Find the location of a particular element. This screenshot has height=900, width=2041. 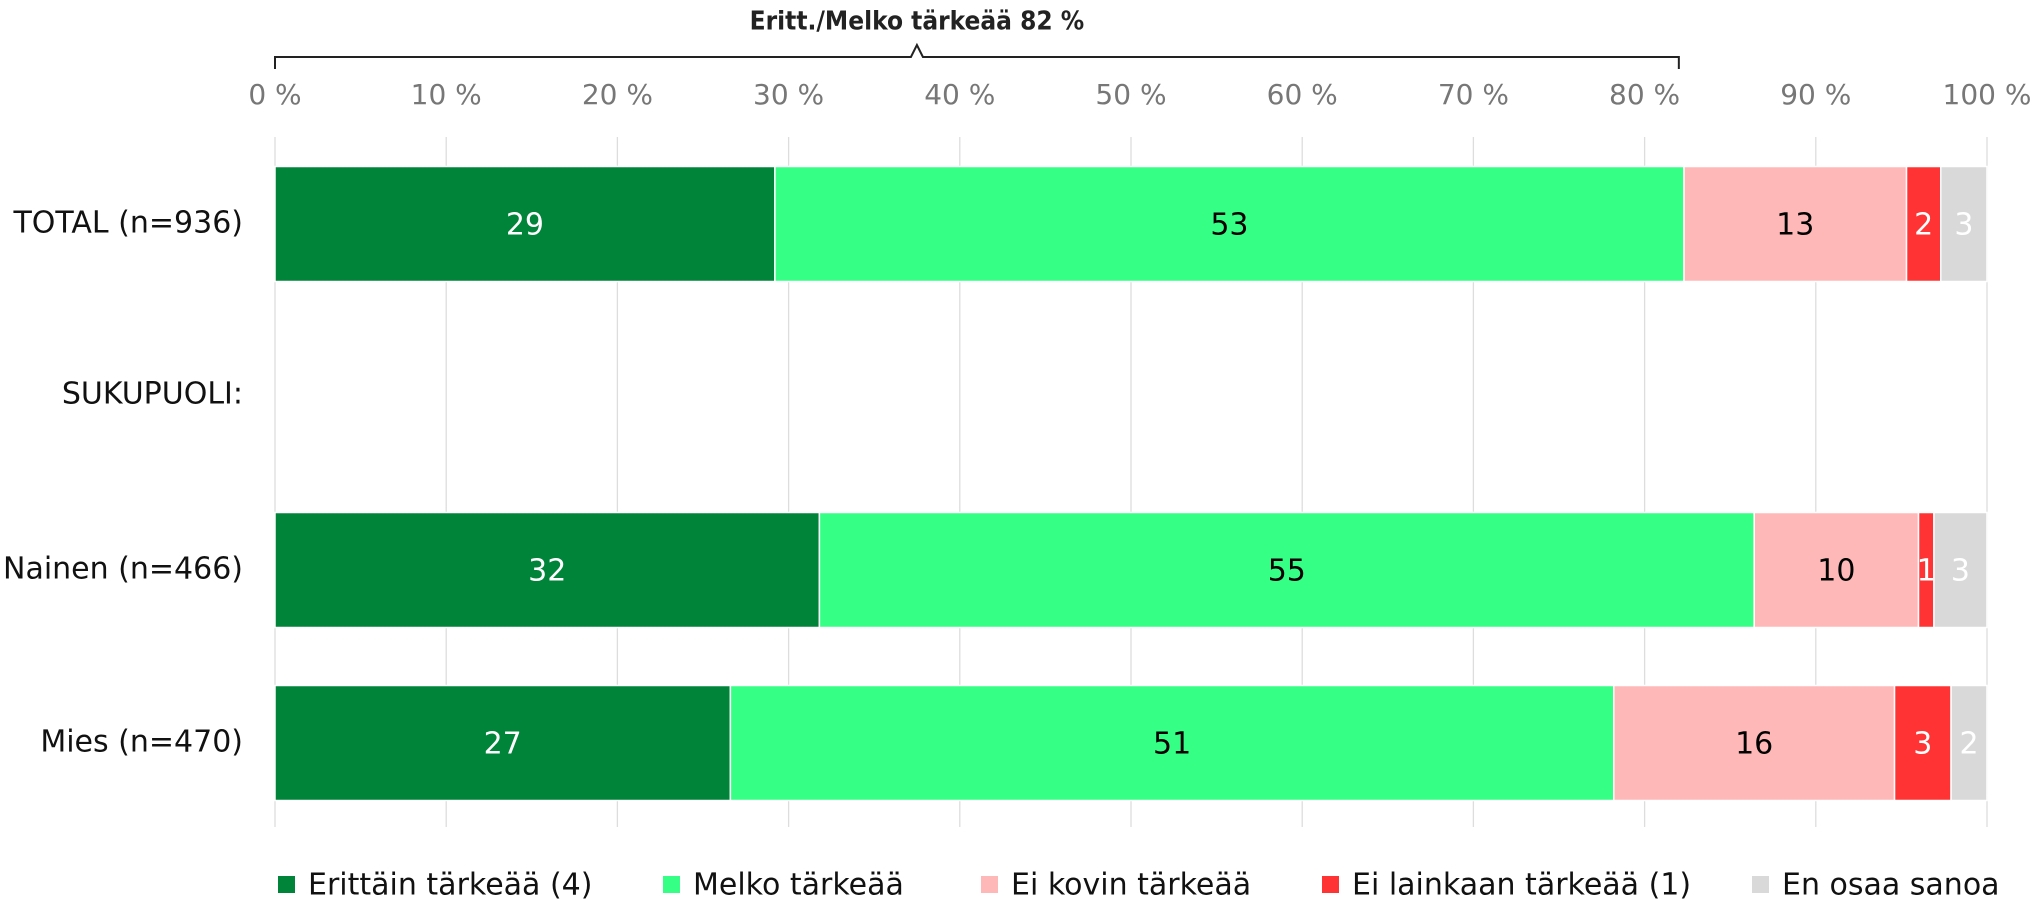

legend-label: Erittäin tärkeää (4) is located at coordinates (450, 884).